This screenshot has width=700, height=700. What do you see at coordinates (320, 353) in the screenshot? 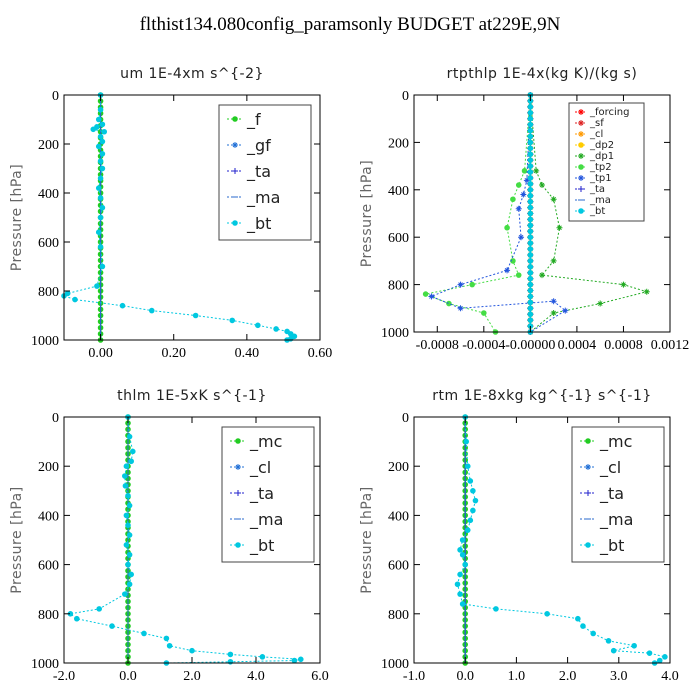
I see `x-tick-label: 0.60` at bounding box center [320, 353].